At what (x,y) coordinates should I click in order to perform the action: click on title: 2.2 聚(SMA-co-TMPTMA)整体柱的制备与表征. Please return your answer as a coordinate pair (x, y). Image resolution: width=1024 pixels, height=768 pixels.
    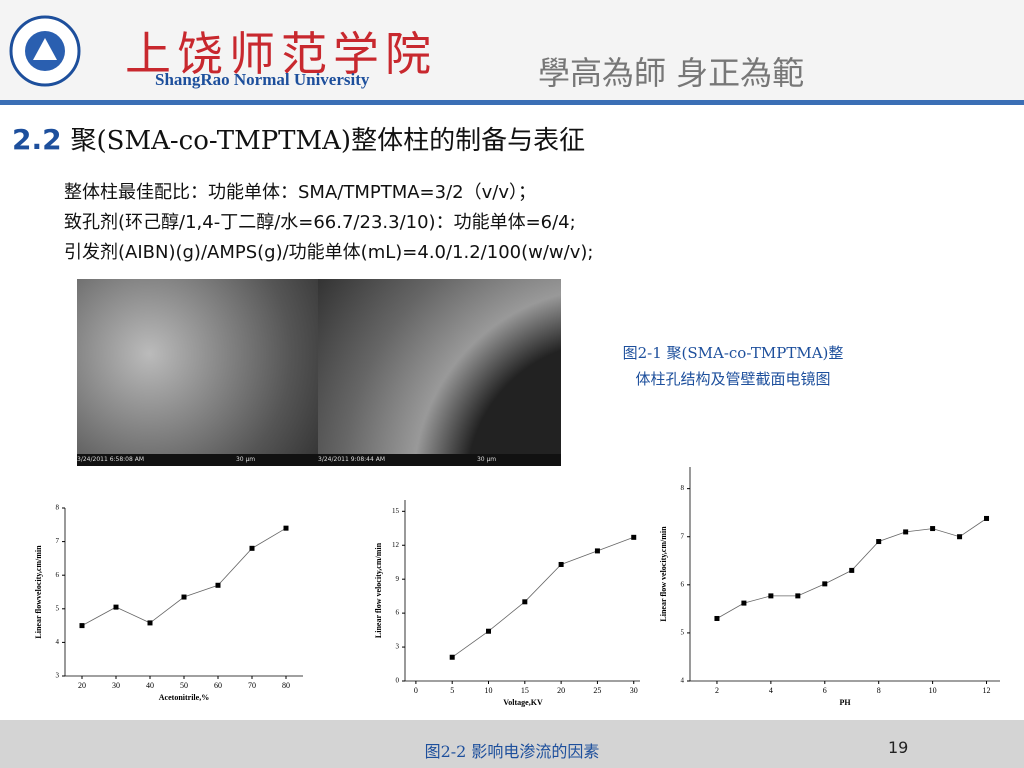
    Looking at the image, I should click on (298, 138).